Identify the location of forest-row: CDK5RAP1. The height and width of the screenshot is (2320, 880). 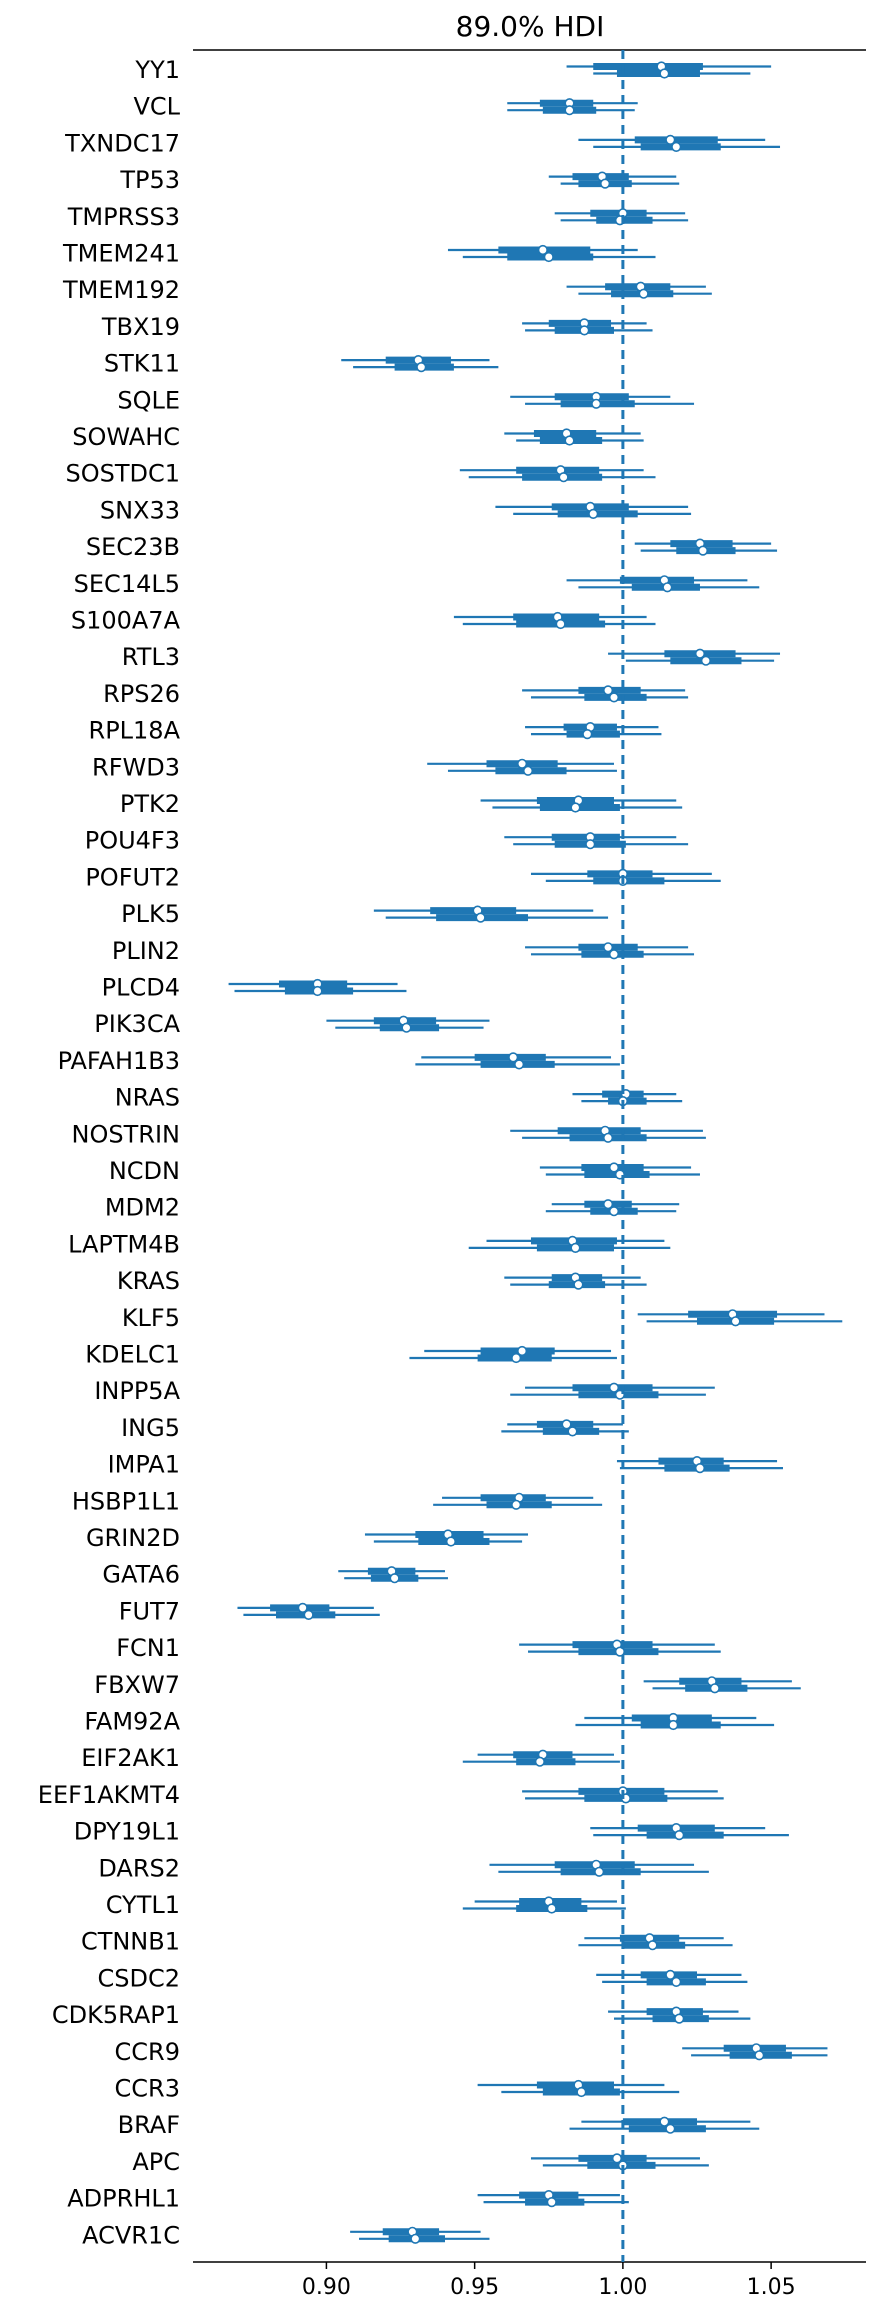
(401, 2015).